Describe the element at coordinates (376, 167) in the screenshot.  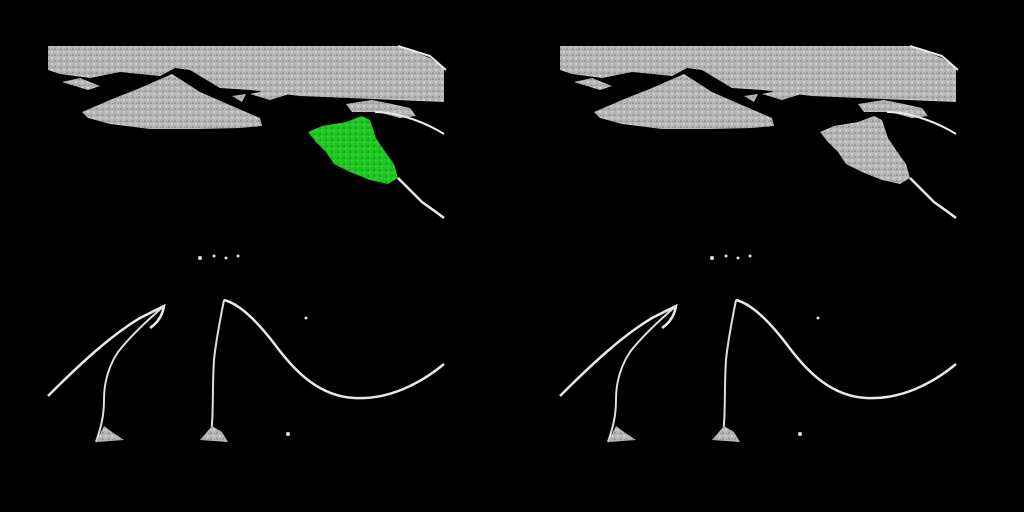
I see `segmentation-mask` at that location.